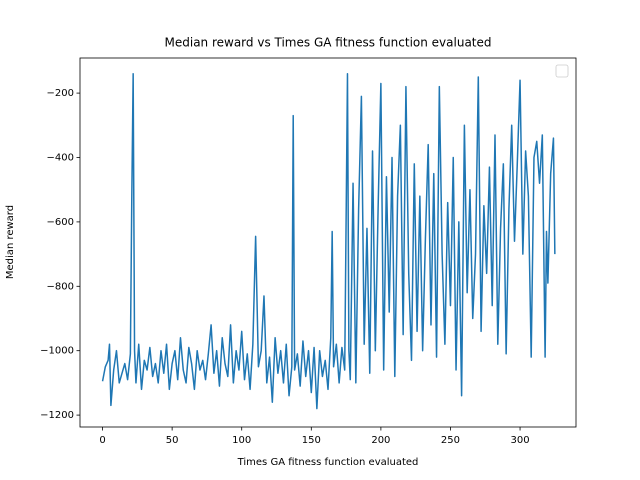 The width and height of the screenshot is (640, 480). I want to click on x-tick-label: 100, so click(241, 440).